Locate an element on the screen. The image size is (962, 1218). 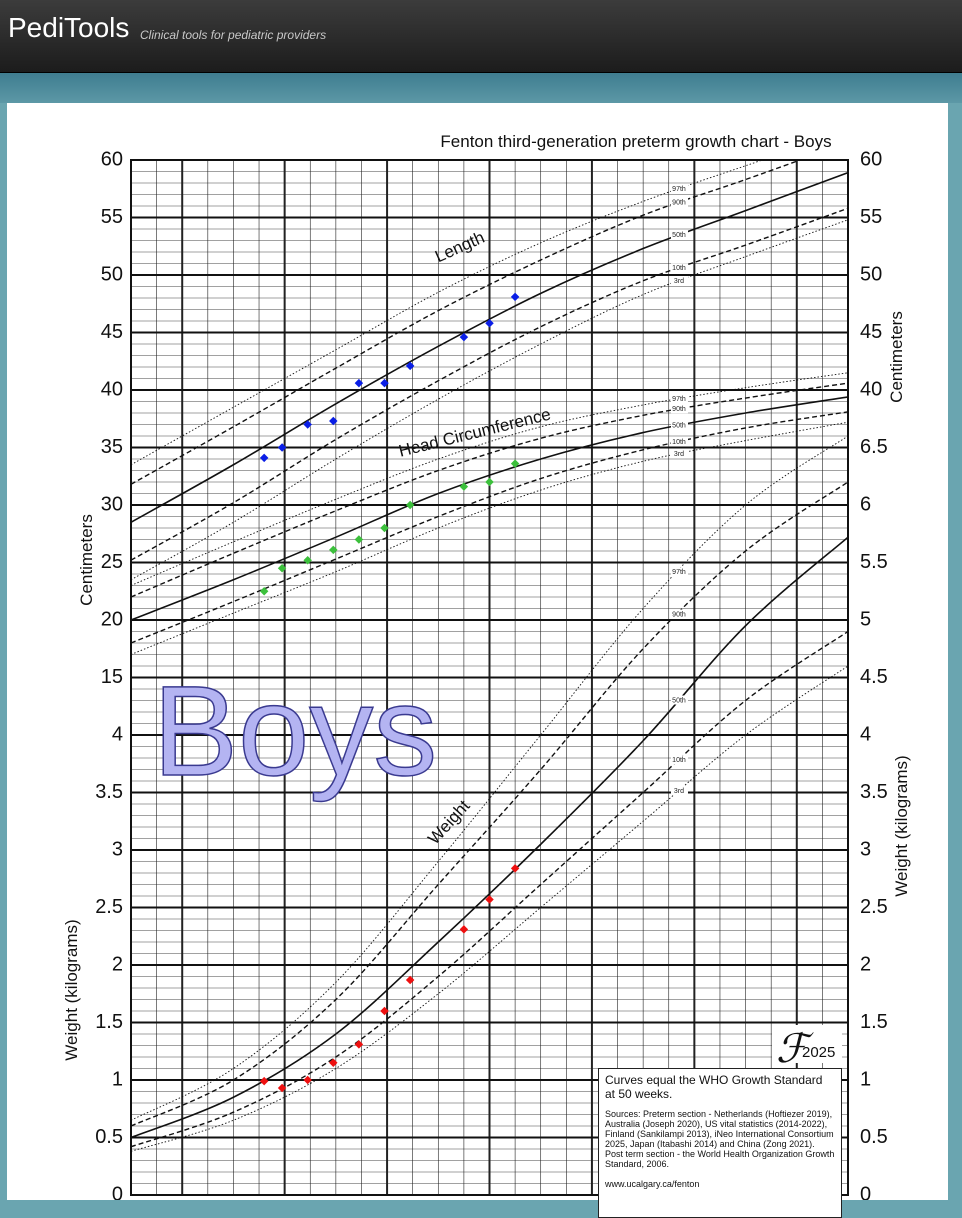
y-axis-label: Centimeters is located at coordinates (86, 560).